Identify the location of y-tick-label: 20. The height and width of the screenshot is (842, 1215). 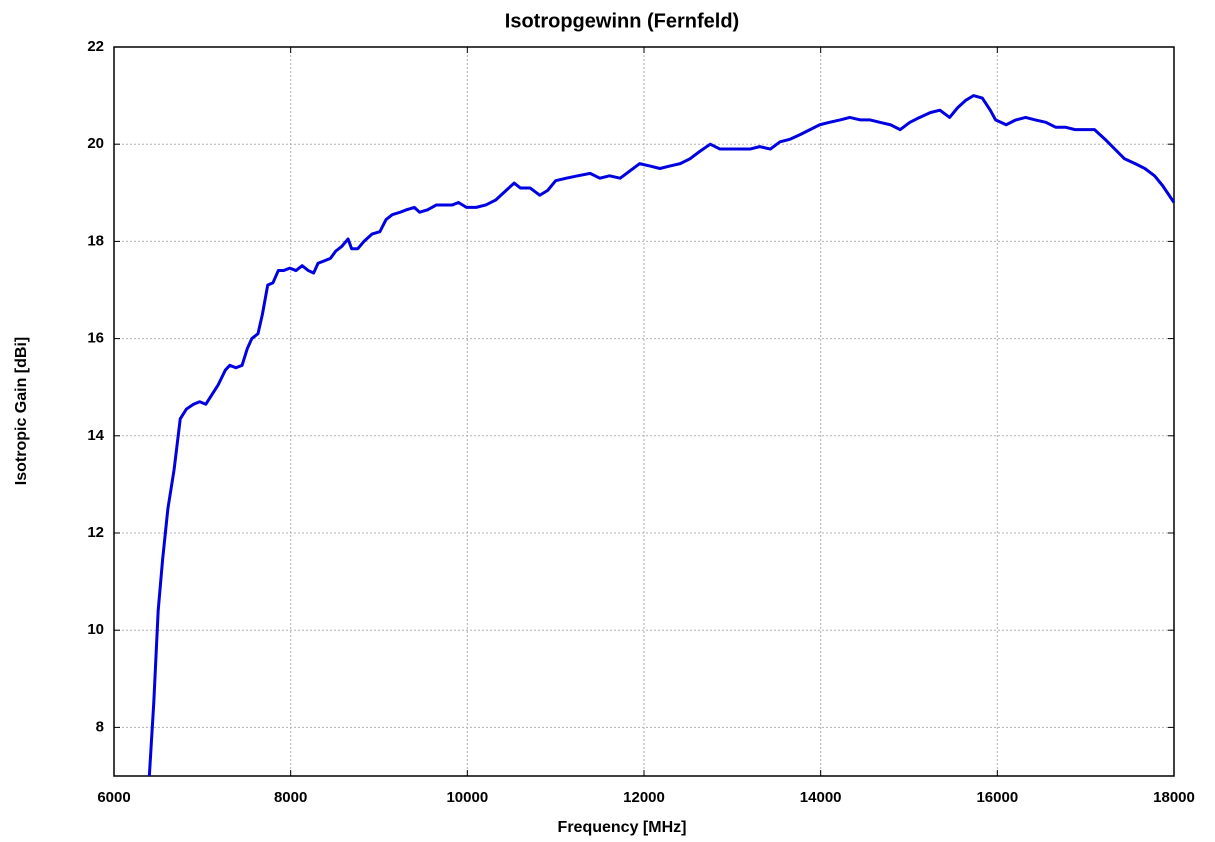
(95, 143).